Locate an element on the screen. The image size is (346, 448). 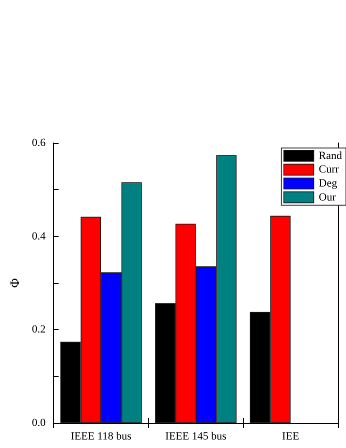
x-tick-label: IEE is located at coordinates (291, 436).